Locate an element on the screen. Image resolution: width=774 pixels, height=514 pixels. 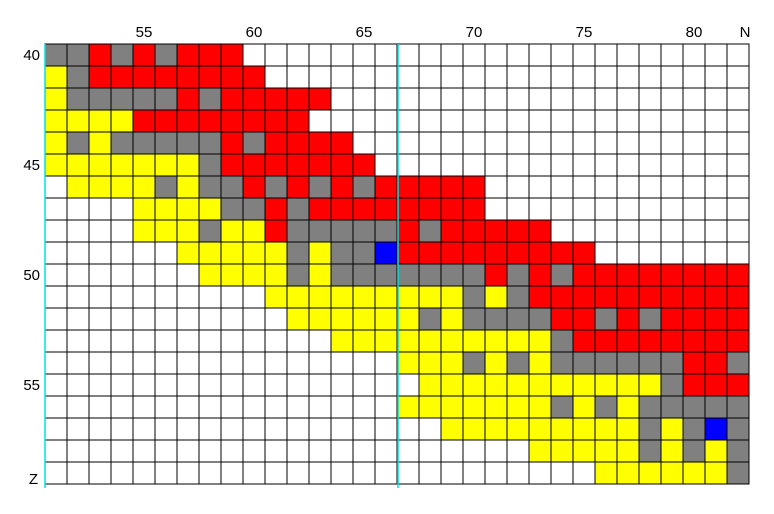
y-axis-label: Z is located at coordinates (33, 479).